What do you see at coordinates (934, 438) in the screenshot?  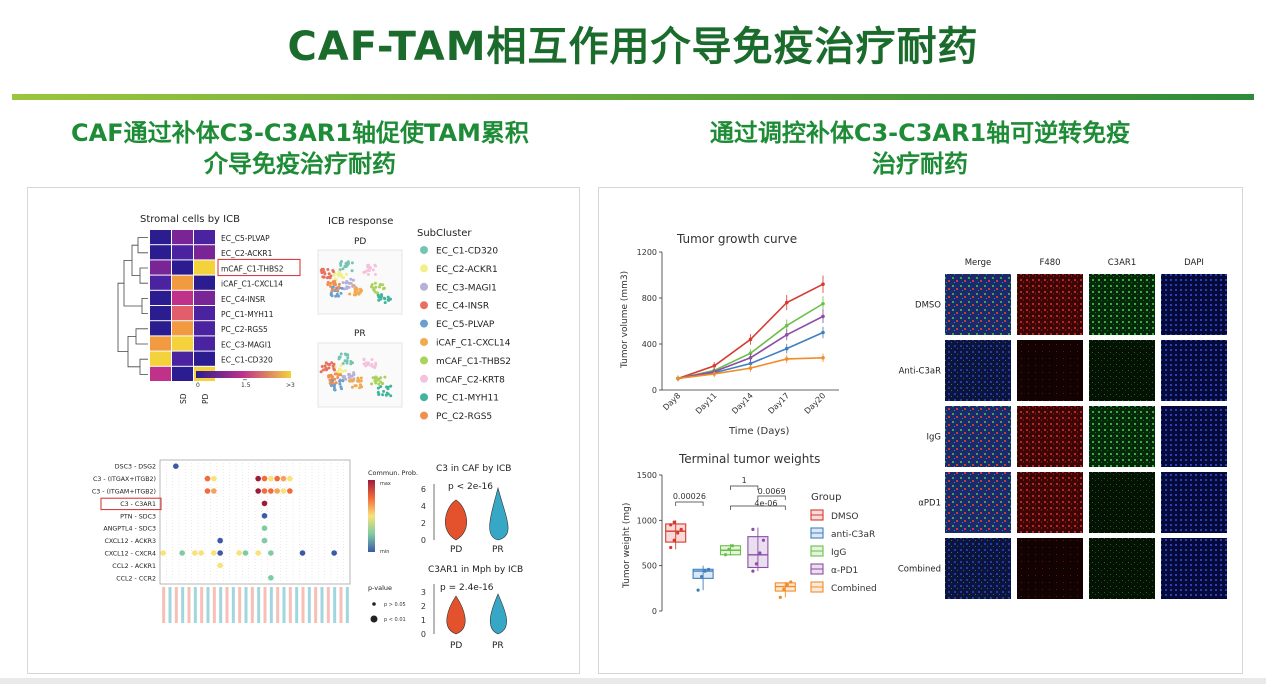 I see `microscopy-row-label: IgG` at bounding box center [934, 438].